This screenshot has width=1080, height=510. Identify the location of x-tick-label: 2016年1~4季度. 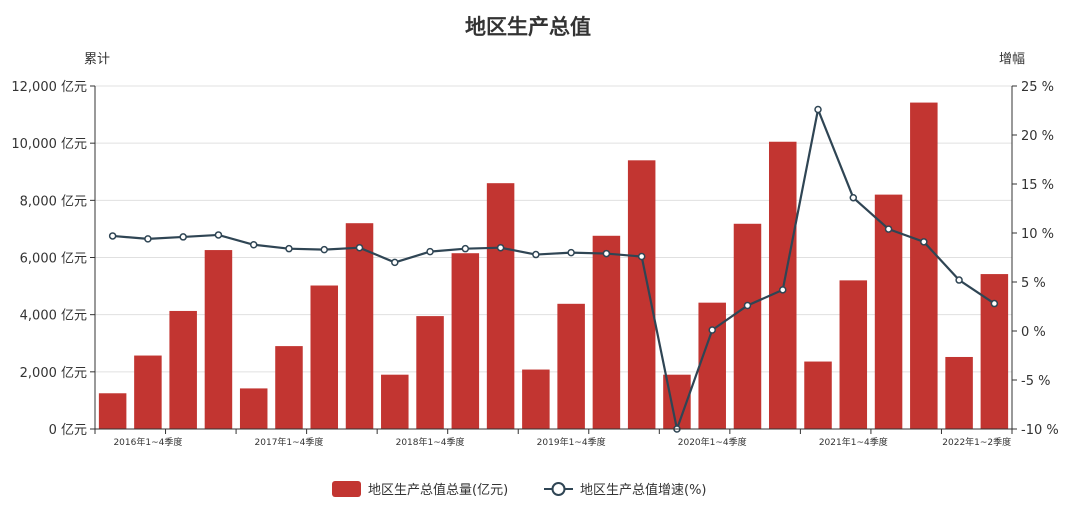
(147, 442).